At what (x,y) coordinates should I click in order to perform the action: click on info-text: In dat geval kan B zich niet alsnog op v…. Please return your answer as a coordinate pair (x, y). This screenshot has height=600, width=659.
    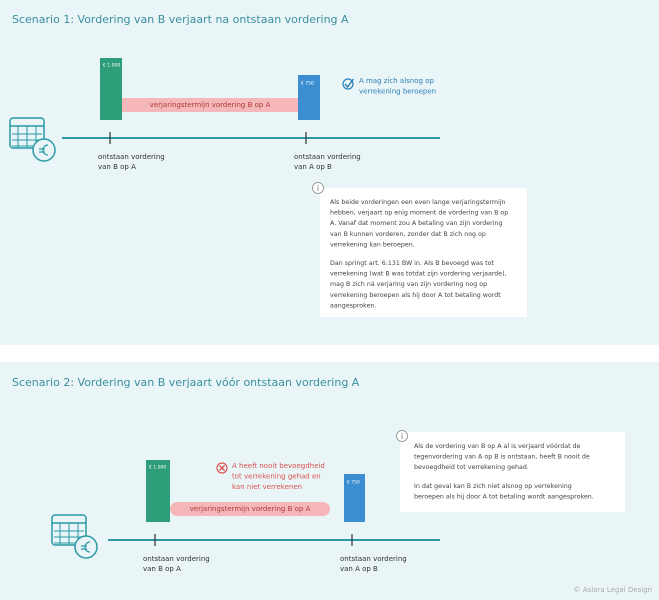
    Looking at the image, I should click on (493, 486).